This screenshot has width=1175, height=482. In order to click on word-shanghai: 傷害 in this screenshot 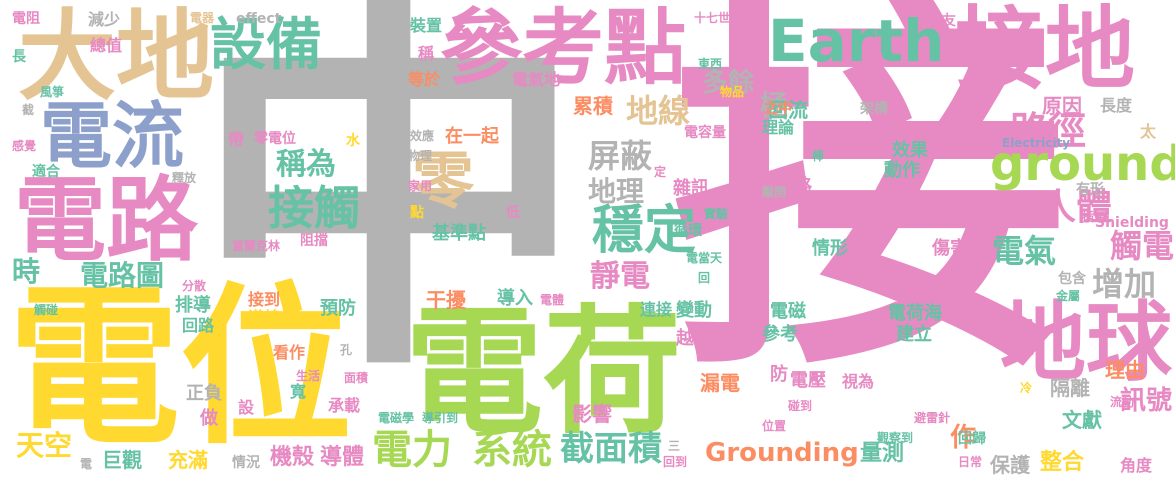, I will do `click(950, 248)`.